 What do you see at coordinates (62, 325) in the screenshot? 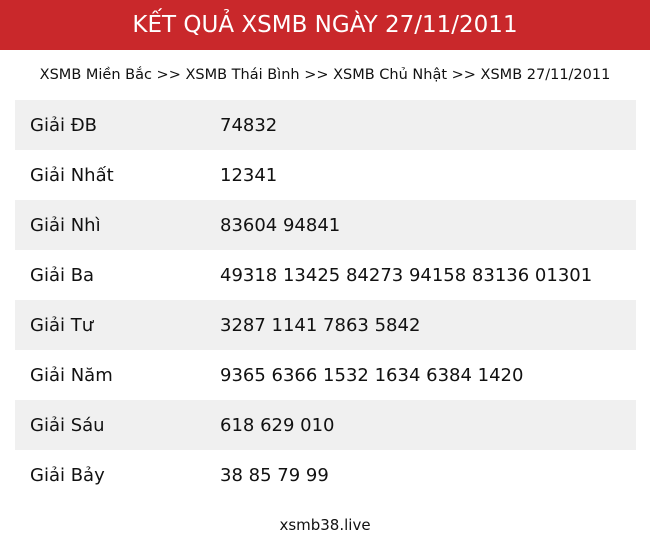
I see `prize-label: Giải Tư` at bounding box center [62, 325].